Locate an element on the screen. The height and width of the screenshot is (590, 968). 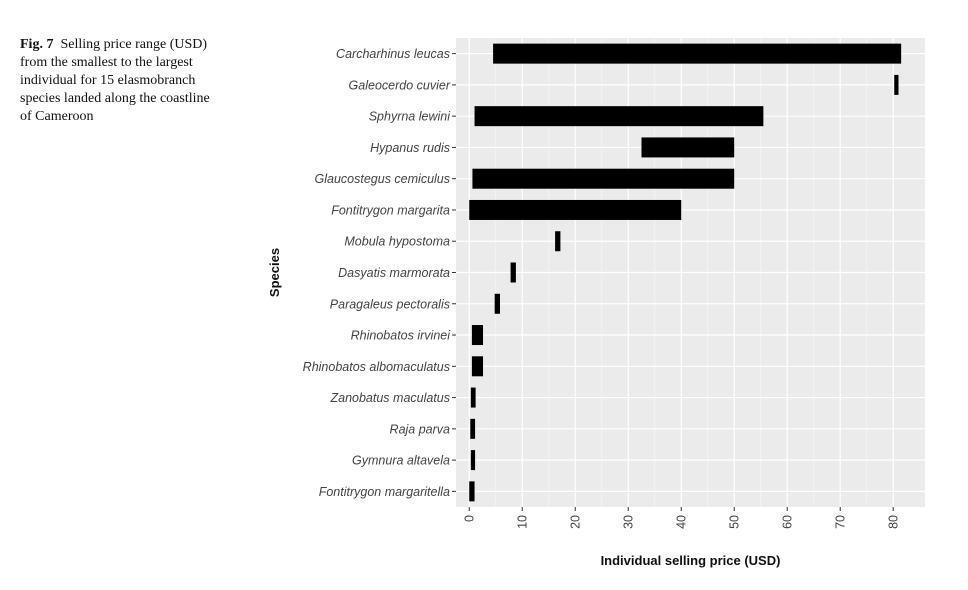
x-tick-labels: 0 10 20 30 40 50 60 70 80 is located at coordinates (682, 518).